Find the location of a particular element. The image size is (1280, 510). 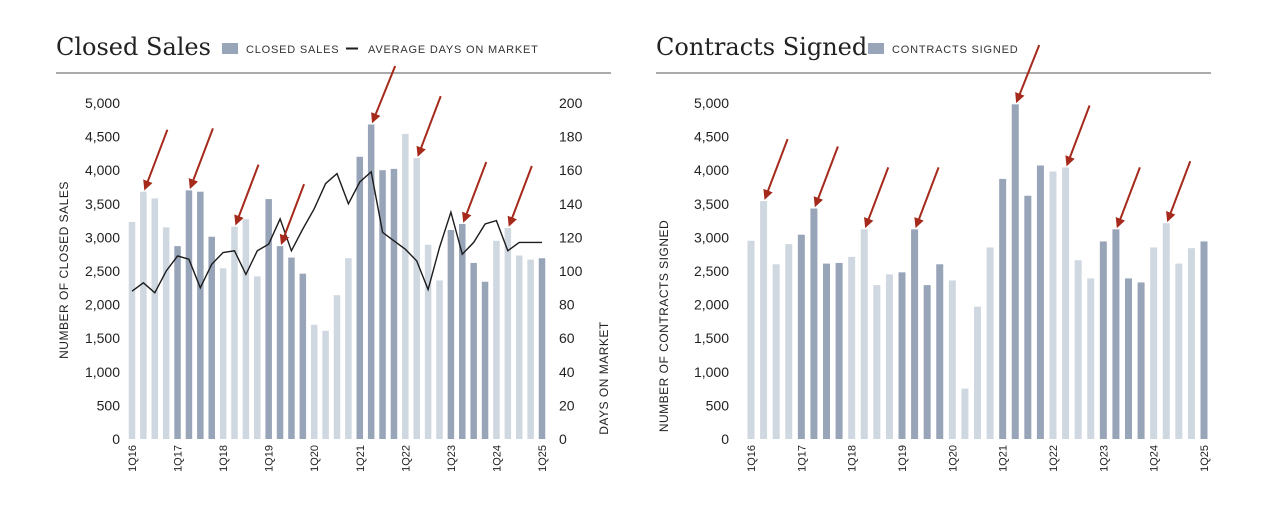

contracts-signed-annotation-arrows is located at coordinates (977, 136).